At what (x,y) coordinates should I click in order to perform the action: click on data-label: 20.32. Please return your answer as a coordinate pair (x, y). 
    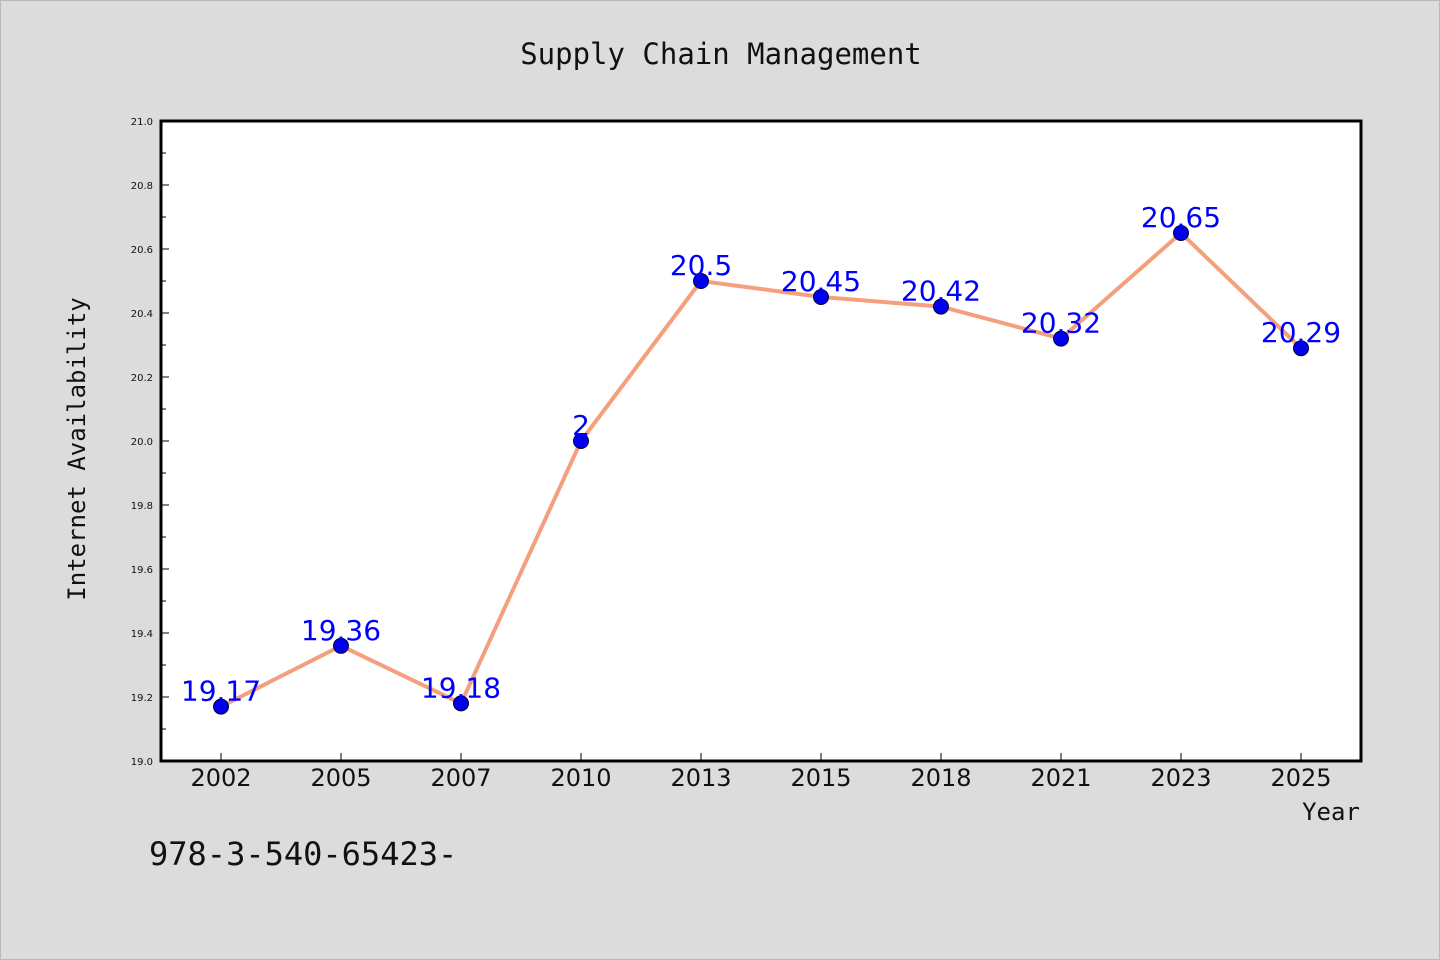
    Looking at the image, I should click on (1061, 323).